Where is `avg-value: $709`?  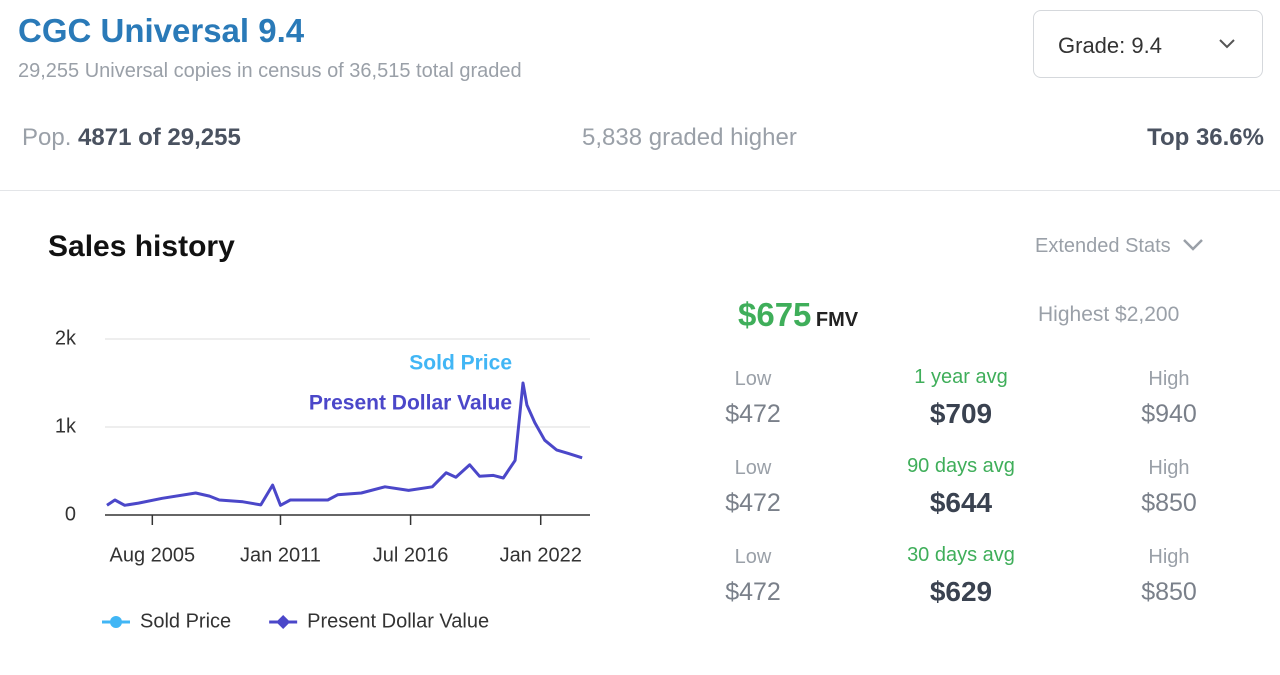 avg-value: $709 is located at coordinates (961, 413).